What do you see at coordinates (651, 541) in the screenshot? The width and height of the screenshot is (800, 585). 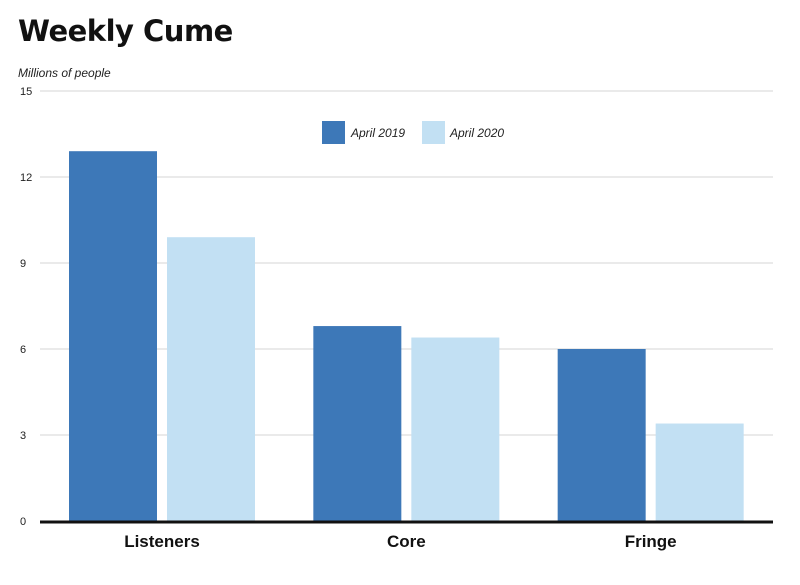 I see `x-tick-label: Fringe` at bounding box center [651, 541].